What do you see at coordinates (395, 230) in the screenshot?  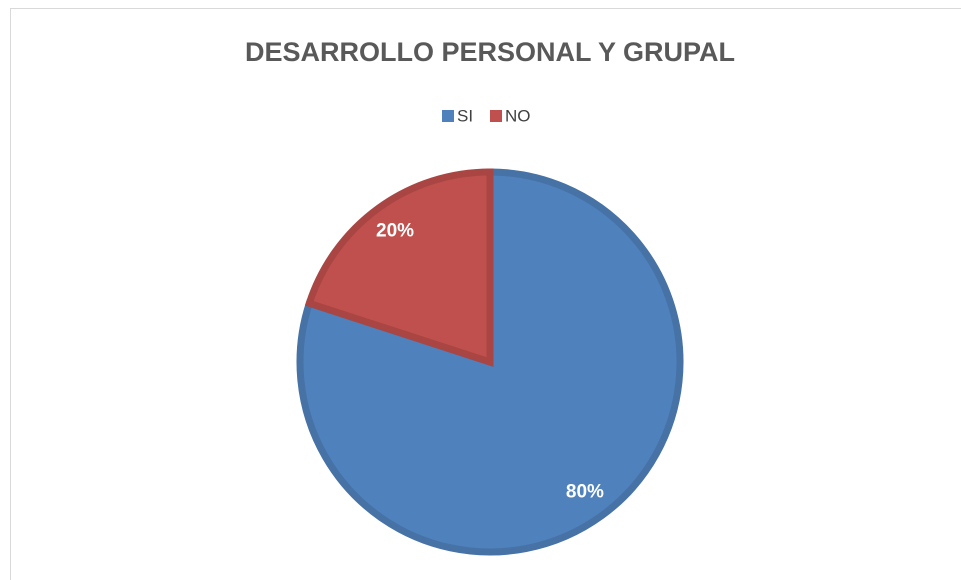 I see `data-label: 20%` at bounding box center [395, 230].